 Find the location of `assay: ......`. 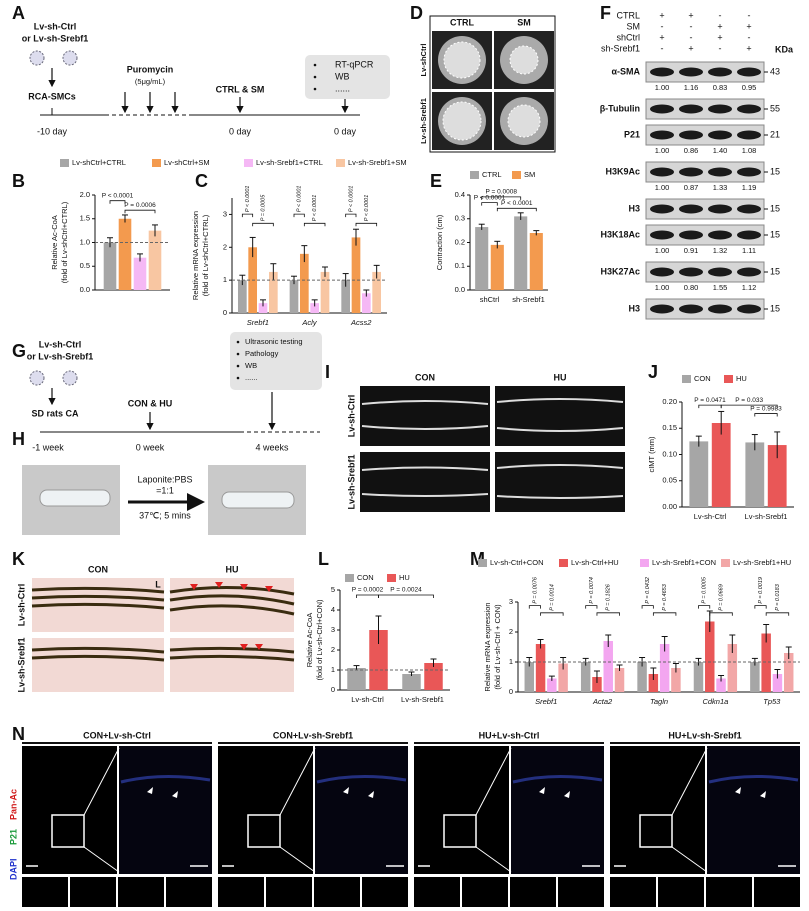

assay: ...... is located at coordinates (342, 88).